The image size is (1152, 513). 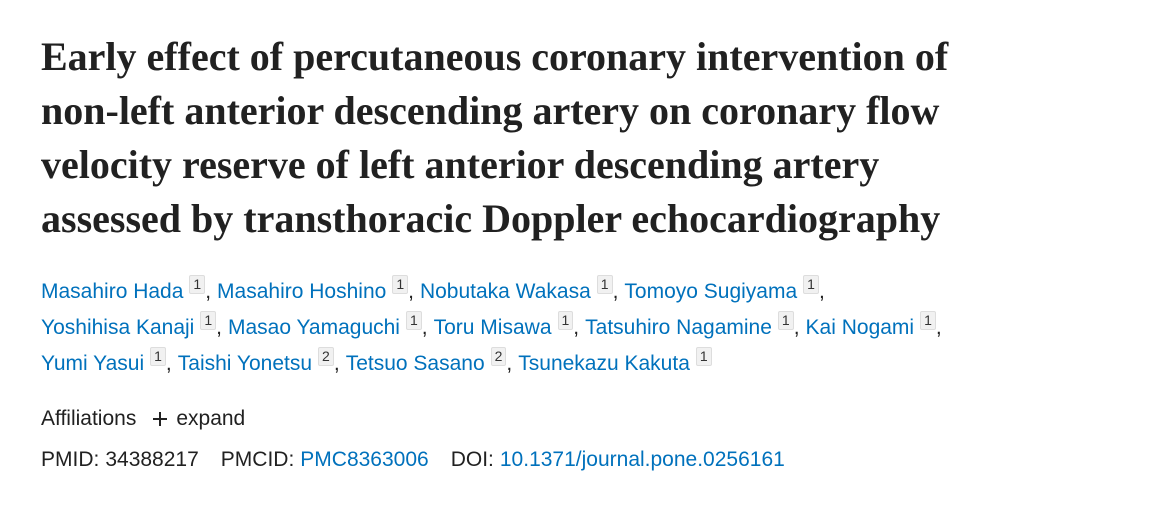 What do you see at coordinates (93, 363) in the screenshot?
I see `author-name: Yumi Yasui` at bounding box center [93, 363].